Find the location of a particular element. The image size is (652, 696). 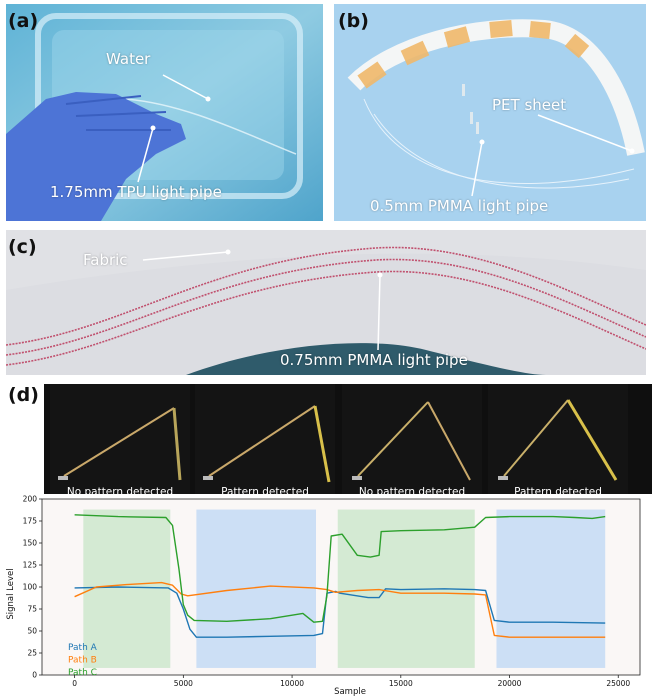

x-tick-label: 10000 is located at coordinates (292, 683).